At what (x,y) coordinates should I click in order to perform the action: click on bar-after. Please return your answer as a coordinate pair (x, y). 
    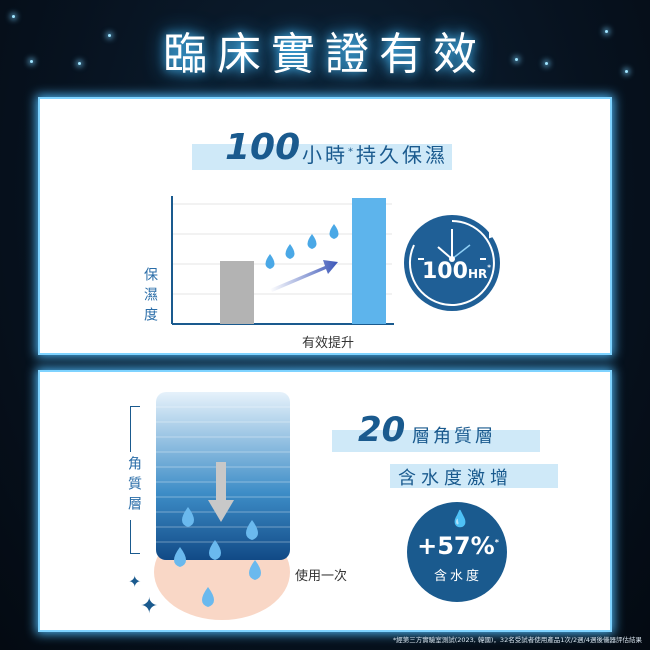
    Looking at the image, I should click on (369, 261).